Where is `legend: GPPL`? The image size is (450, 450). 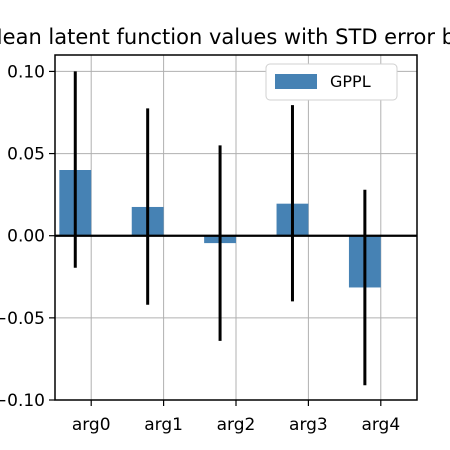 legend: GPPL is located at coordinates (331, 82).